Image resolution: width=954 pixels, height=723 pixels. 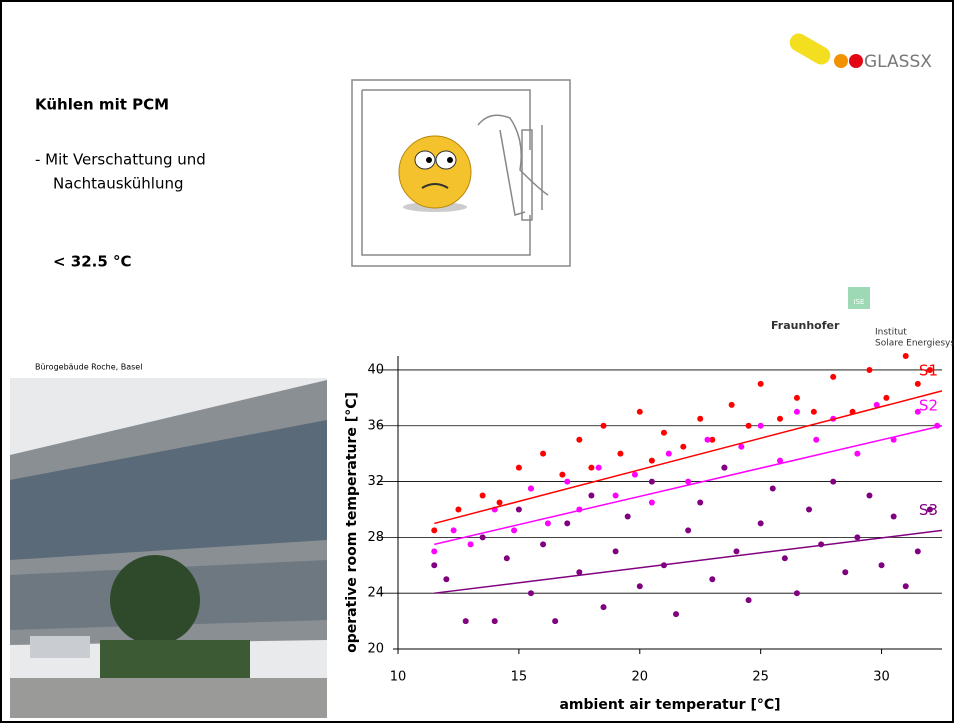 I want to click on room-diagram, so click(x=461, y=173).